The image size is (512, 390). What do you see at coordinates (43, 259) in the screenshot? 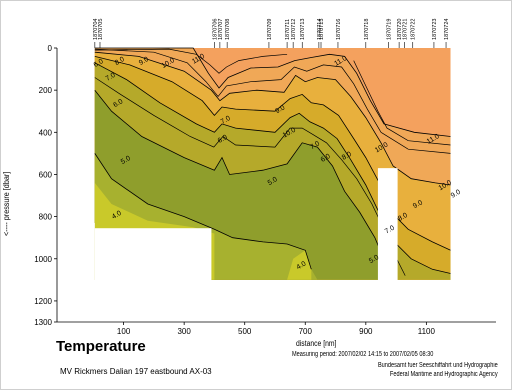
I see `y-tick-label: 1000` at bounding box center [43, 259].